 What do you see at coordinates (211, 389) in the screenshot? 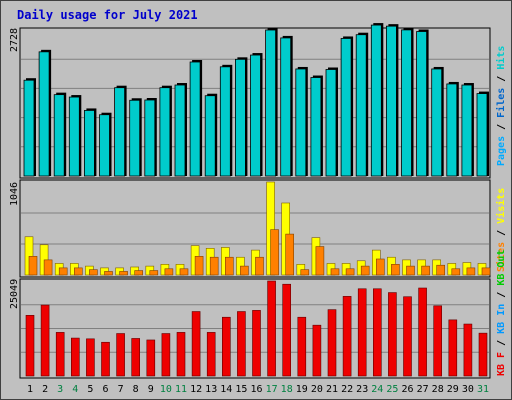
I see `x-tick-label: 13` at bounding box center [211, 389].